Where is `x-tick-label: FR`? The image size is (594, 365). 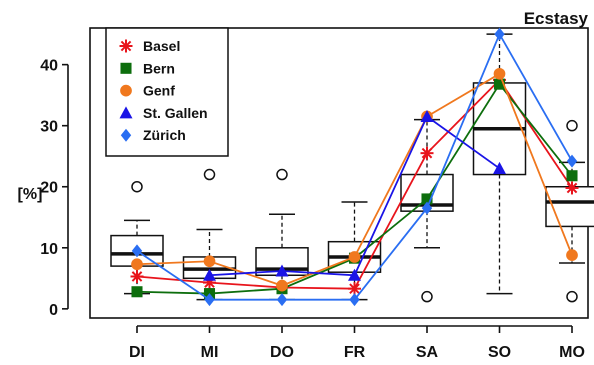 x-tick-label: FR is located at coordinates (355, 352).